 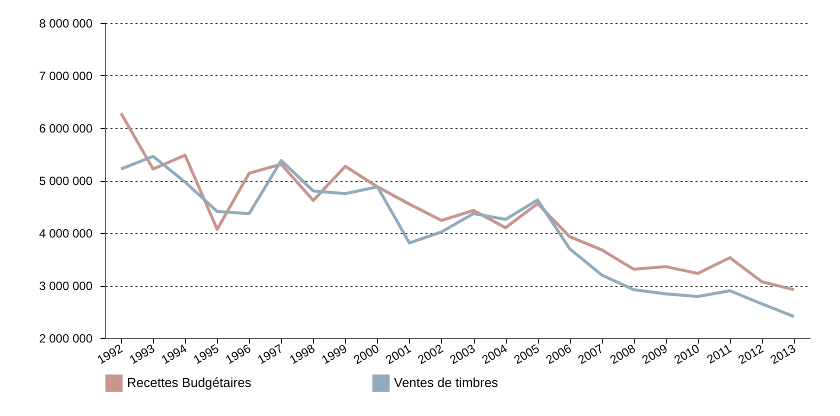 What do you see at coordinates (398, 354) in the screenshot?
I see `x-tick-label: 2001` at bounding box center [398, 354].